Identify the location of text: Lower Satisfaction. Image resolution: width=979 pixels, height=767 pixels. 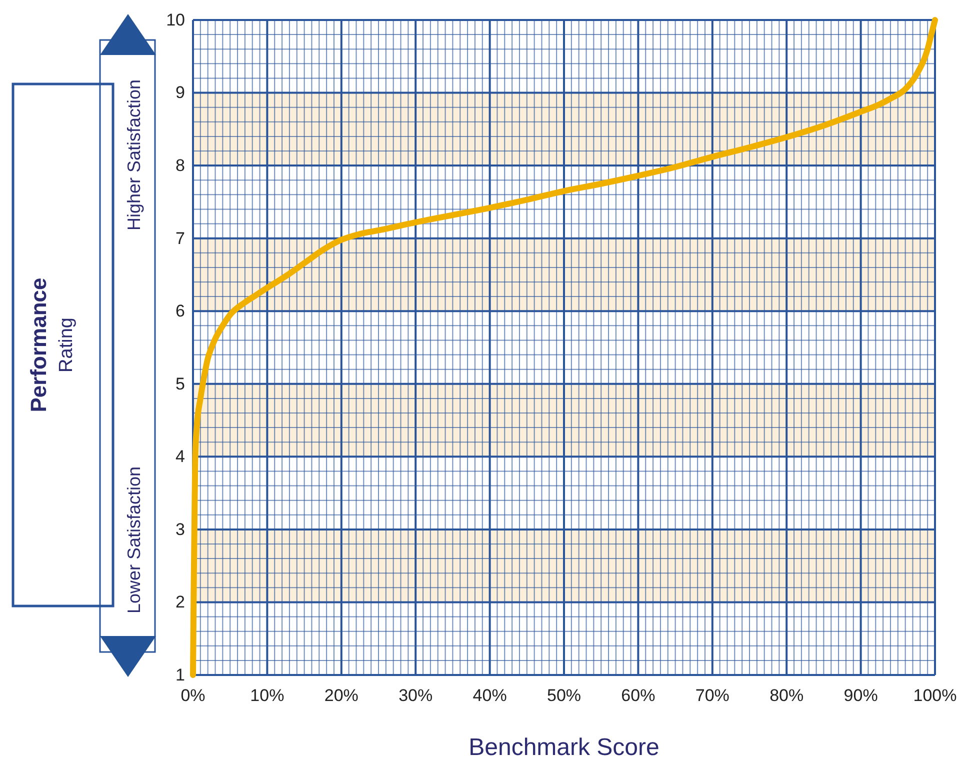
(134, 540).